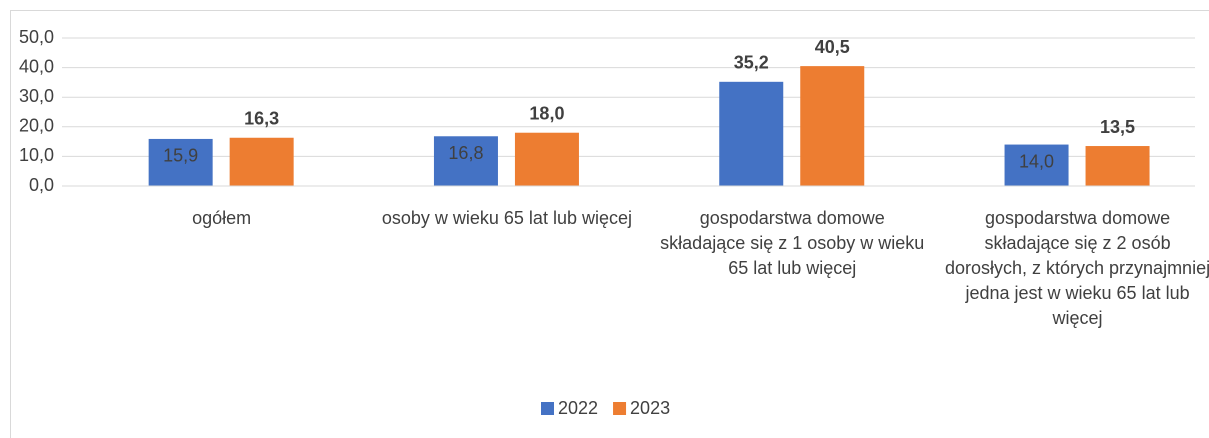  Describe the element at coordinates (261, 119) in the screenshot. I see `data-label: 16,3` at that location.